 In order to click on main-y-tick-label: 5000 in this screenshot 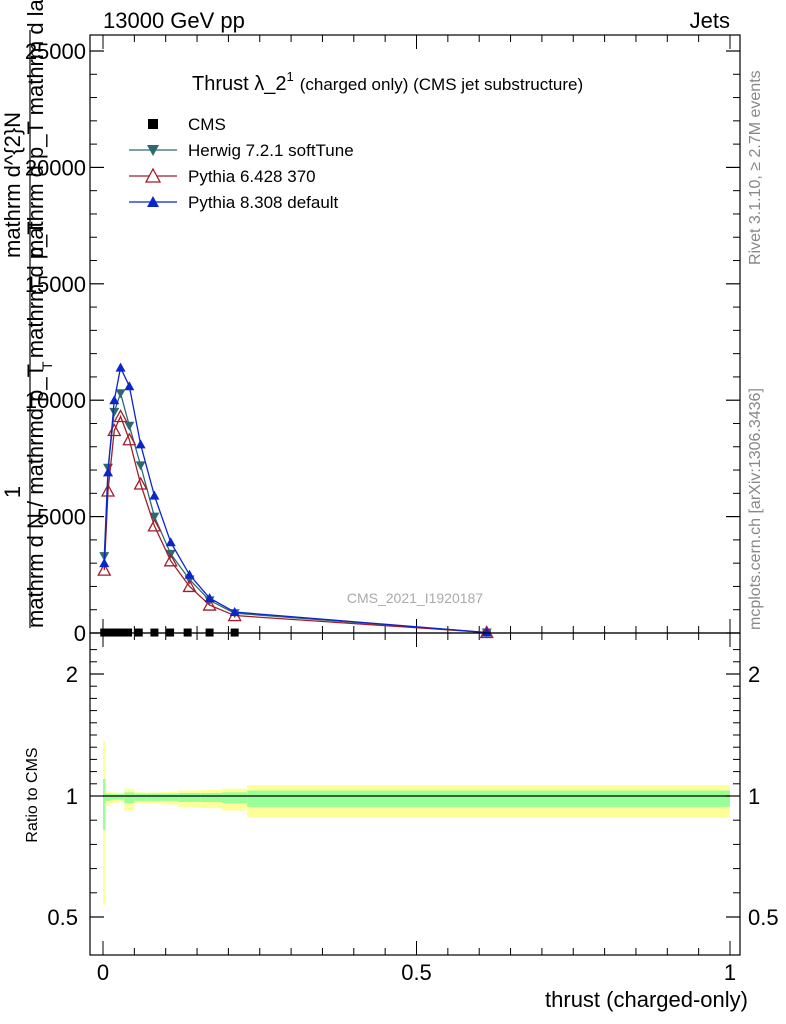, I will do `click(61, 517)`.